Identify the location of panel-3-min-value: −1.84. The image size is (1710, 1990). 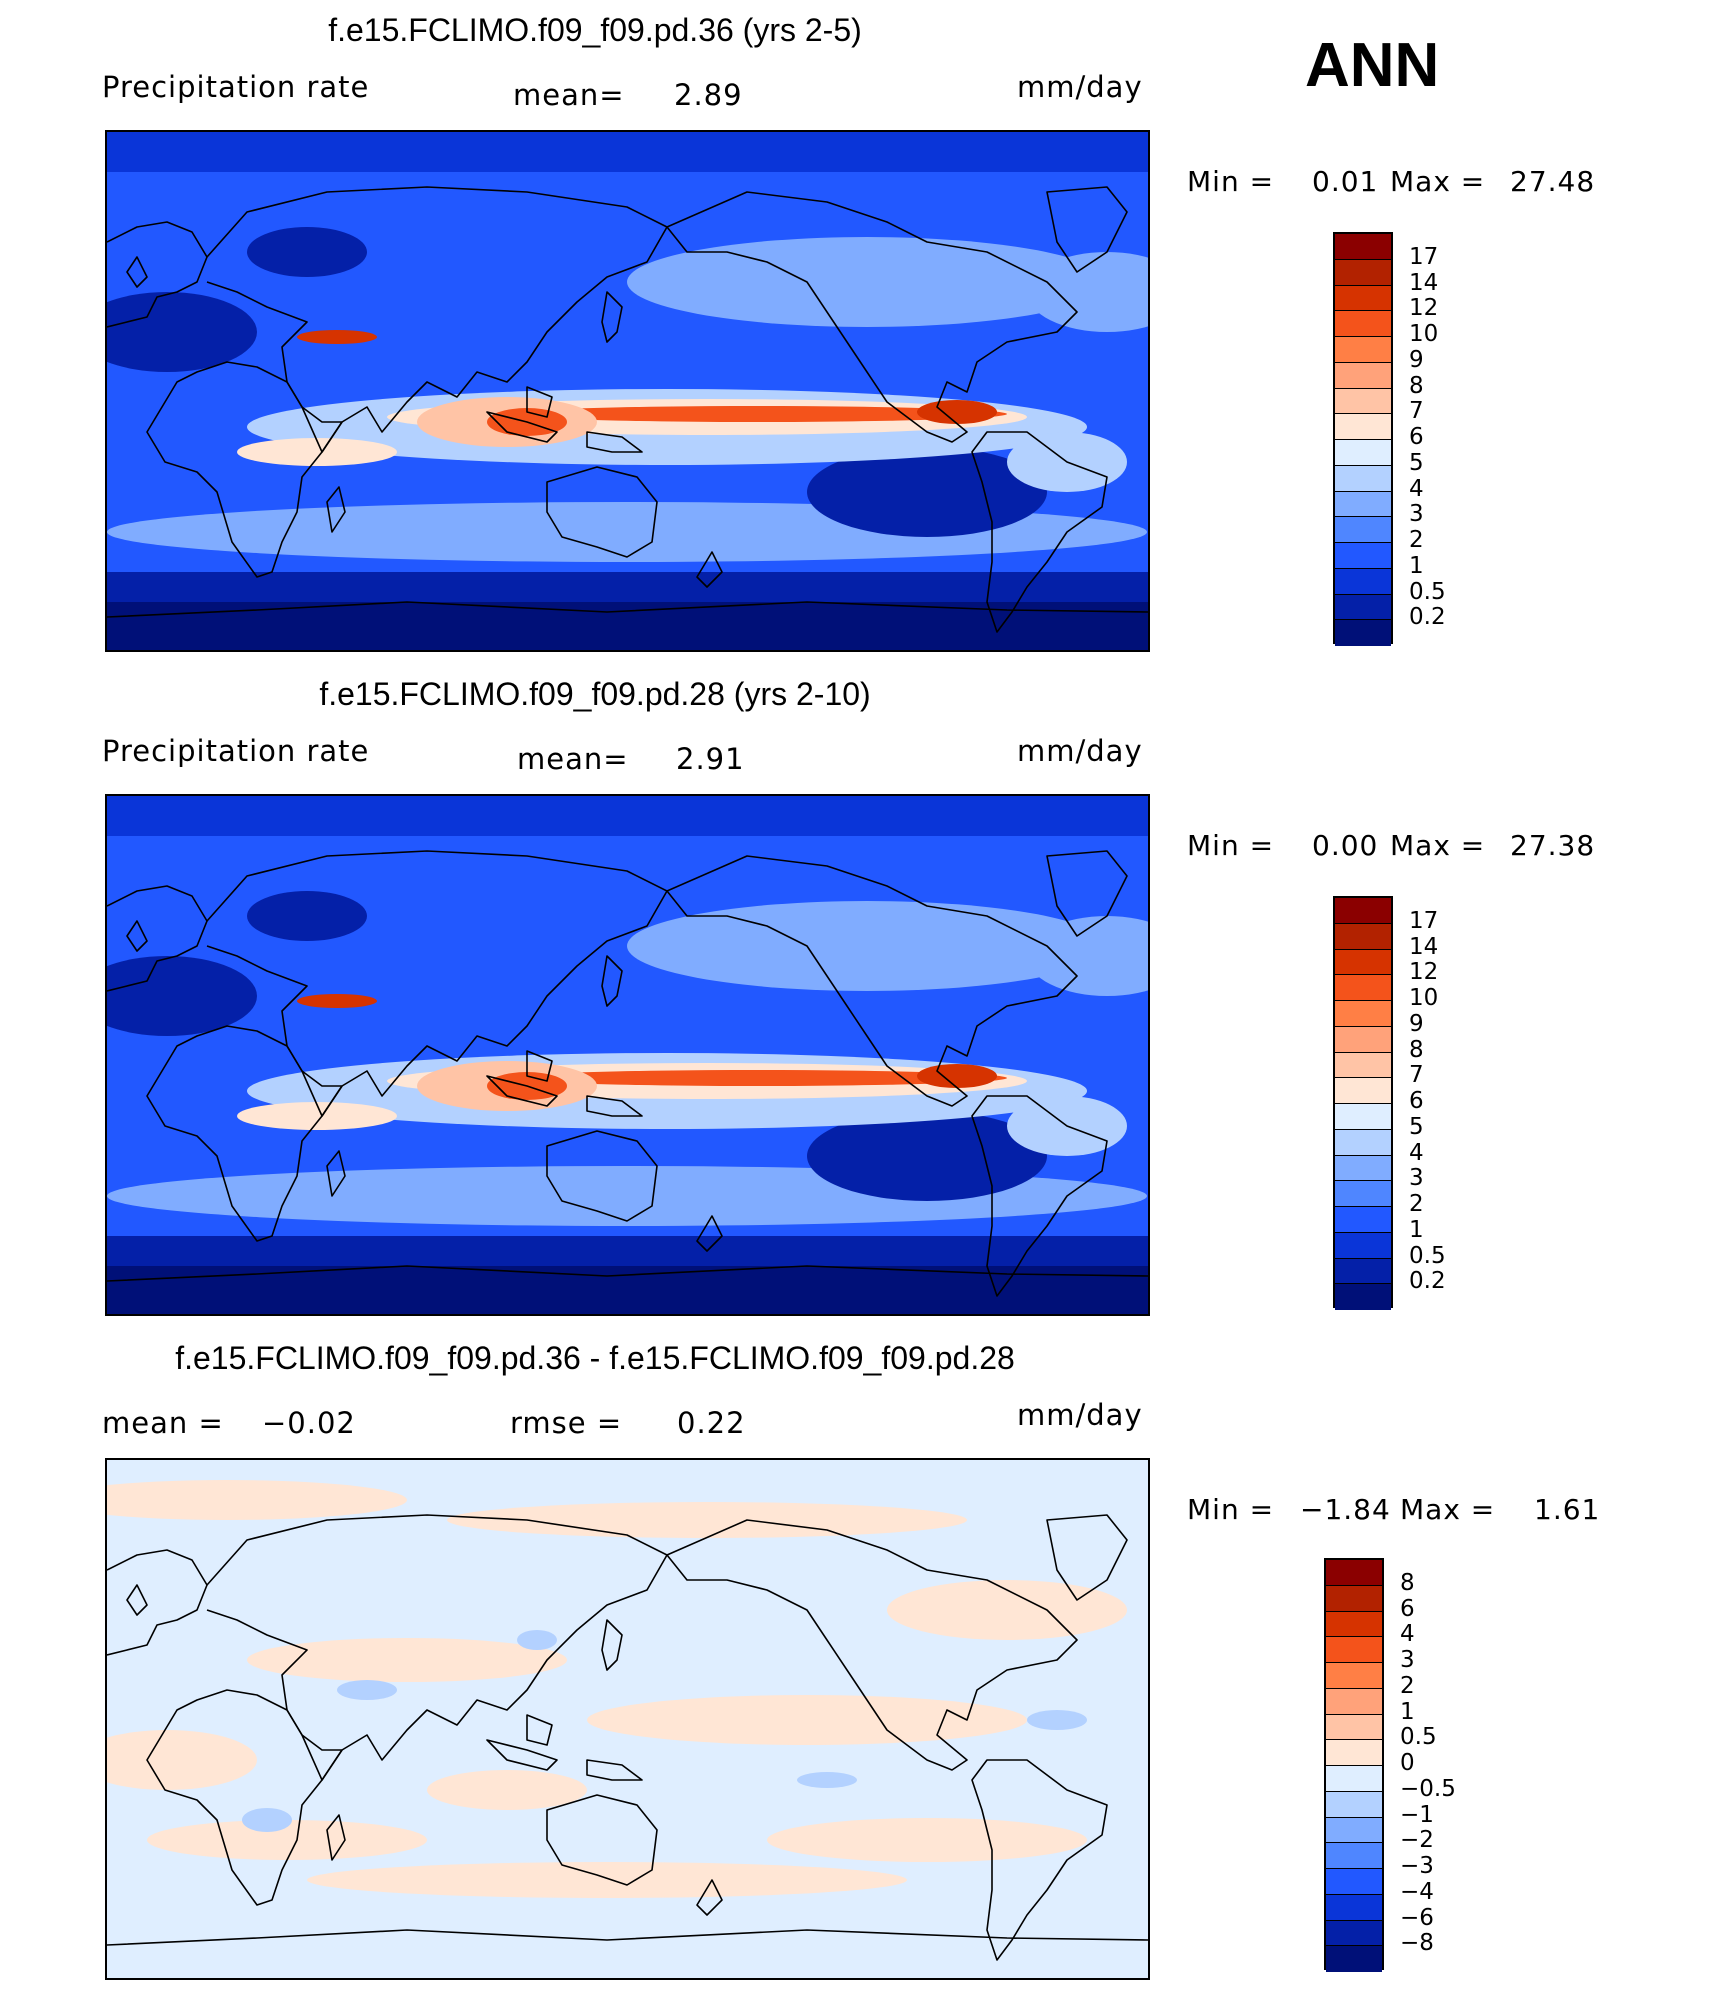
(1345, 1509).